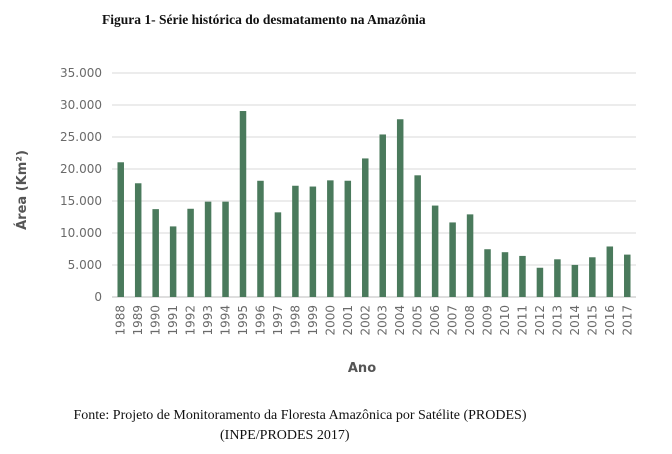 This screenshot has width=672, height=454. Describe the element at coordinates (173, 261) in the screenshot. I see `bar-1991` at that location.